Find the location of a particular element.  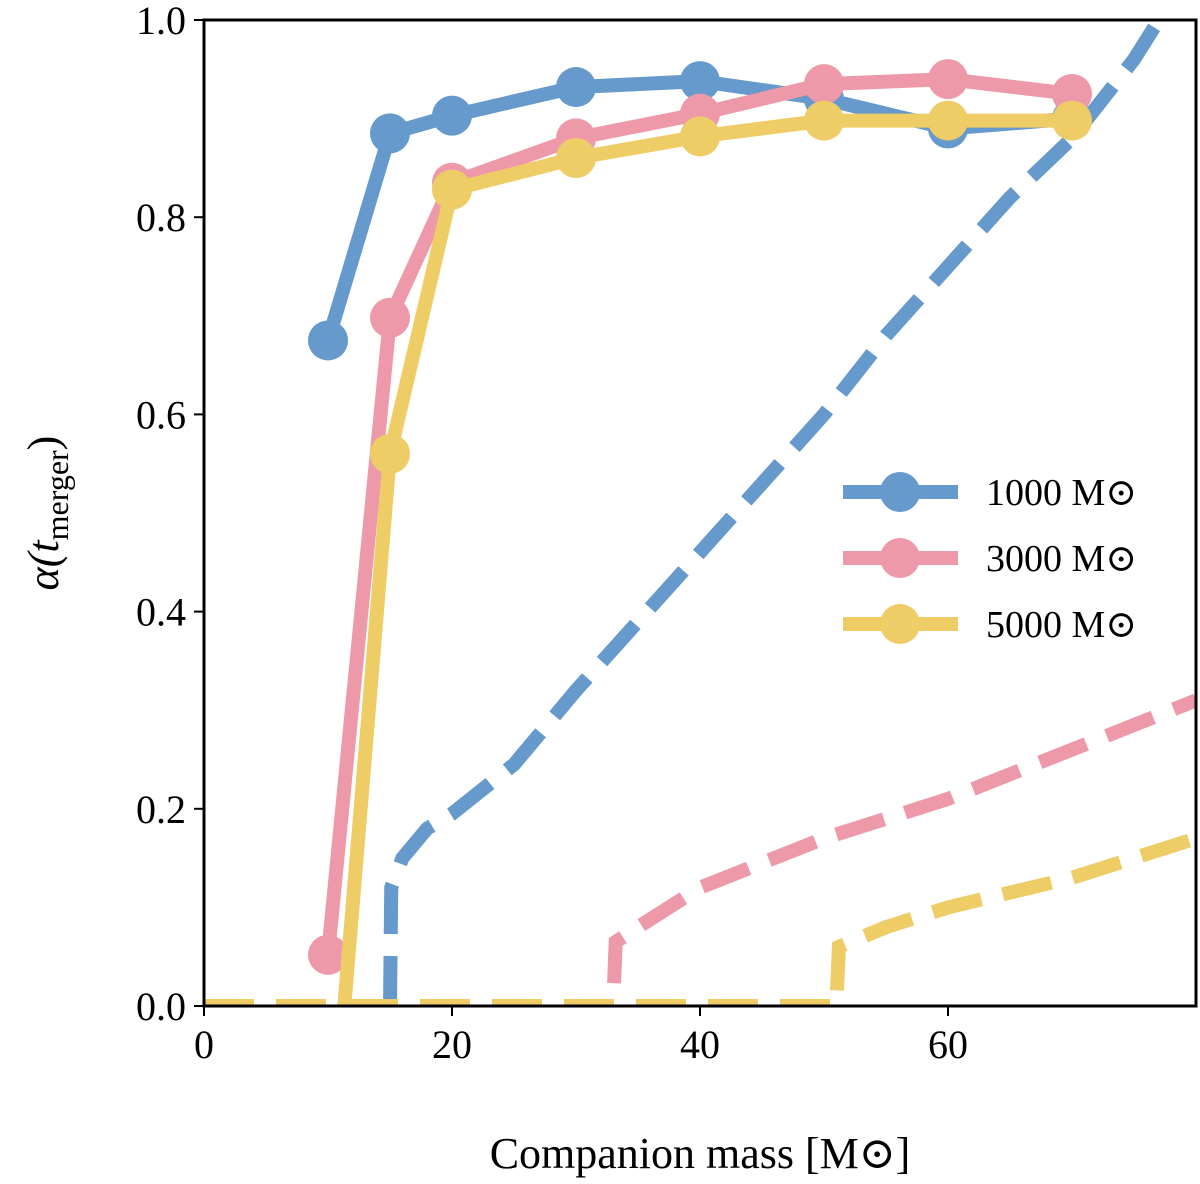

y-tick-label: 0.6 is located at coordinates (161, 414).